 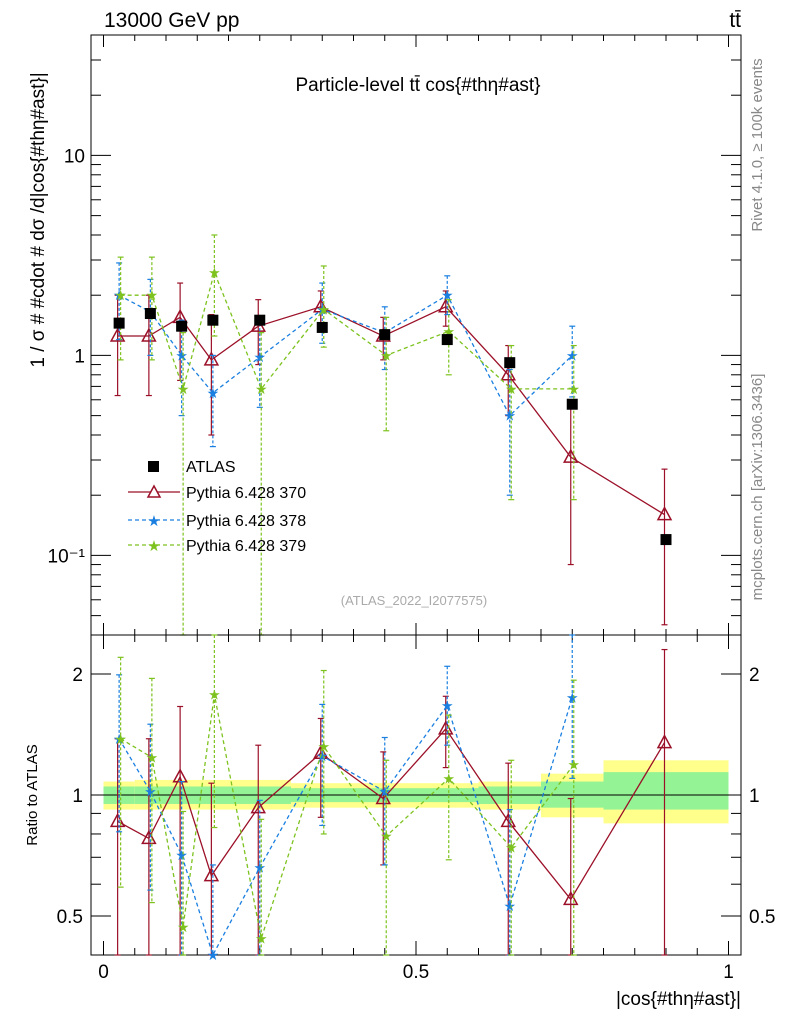 I want to click on legend-marker-atlas, so click(x=153, y=466).